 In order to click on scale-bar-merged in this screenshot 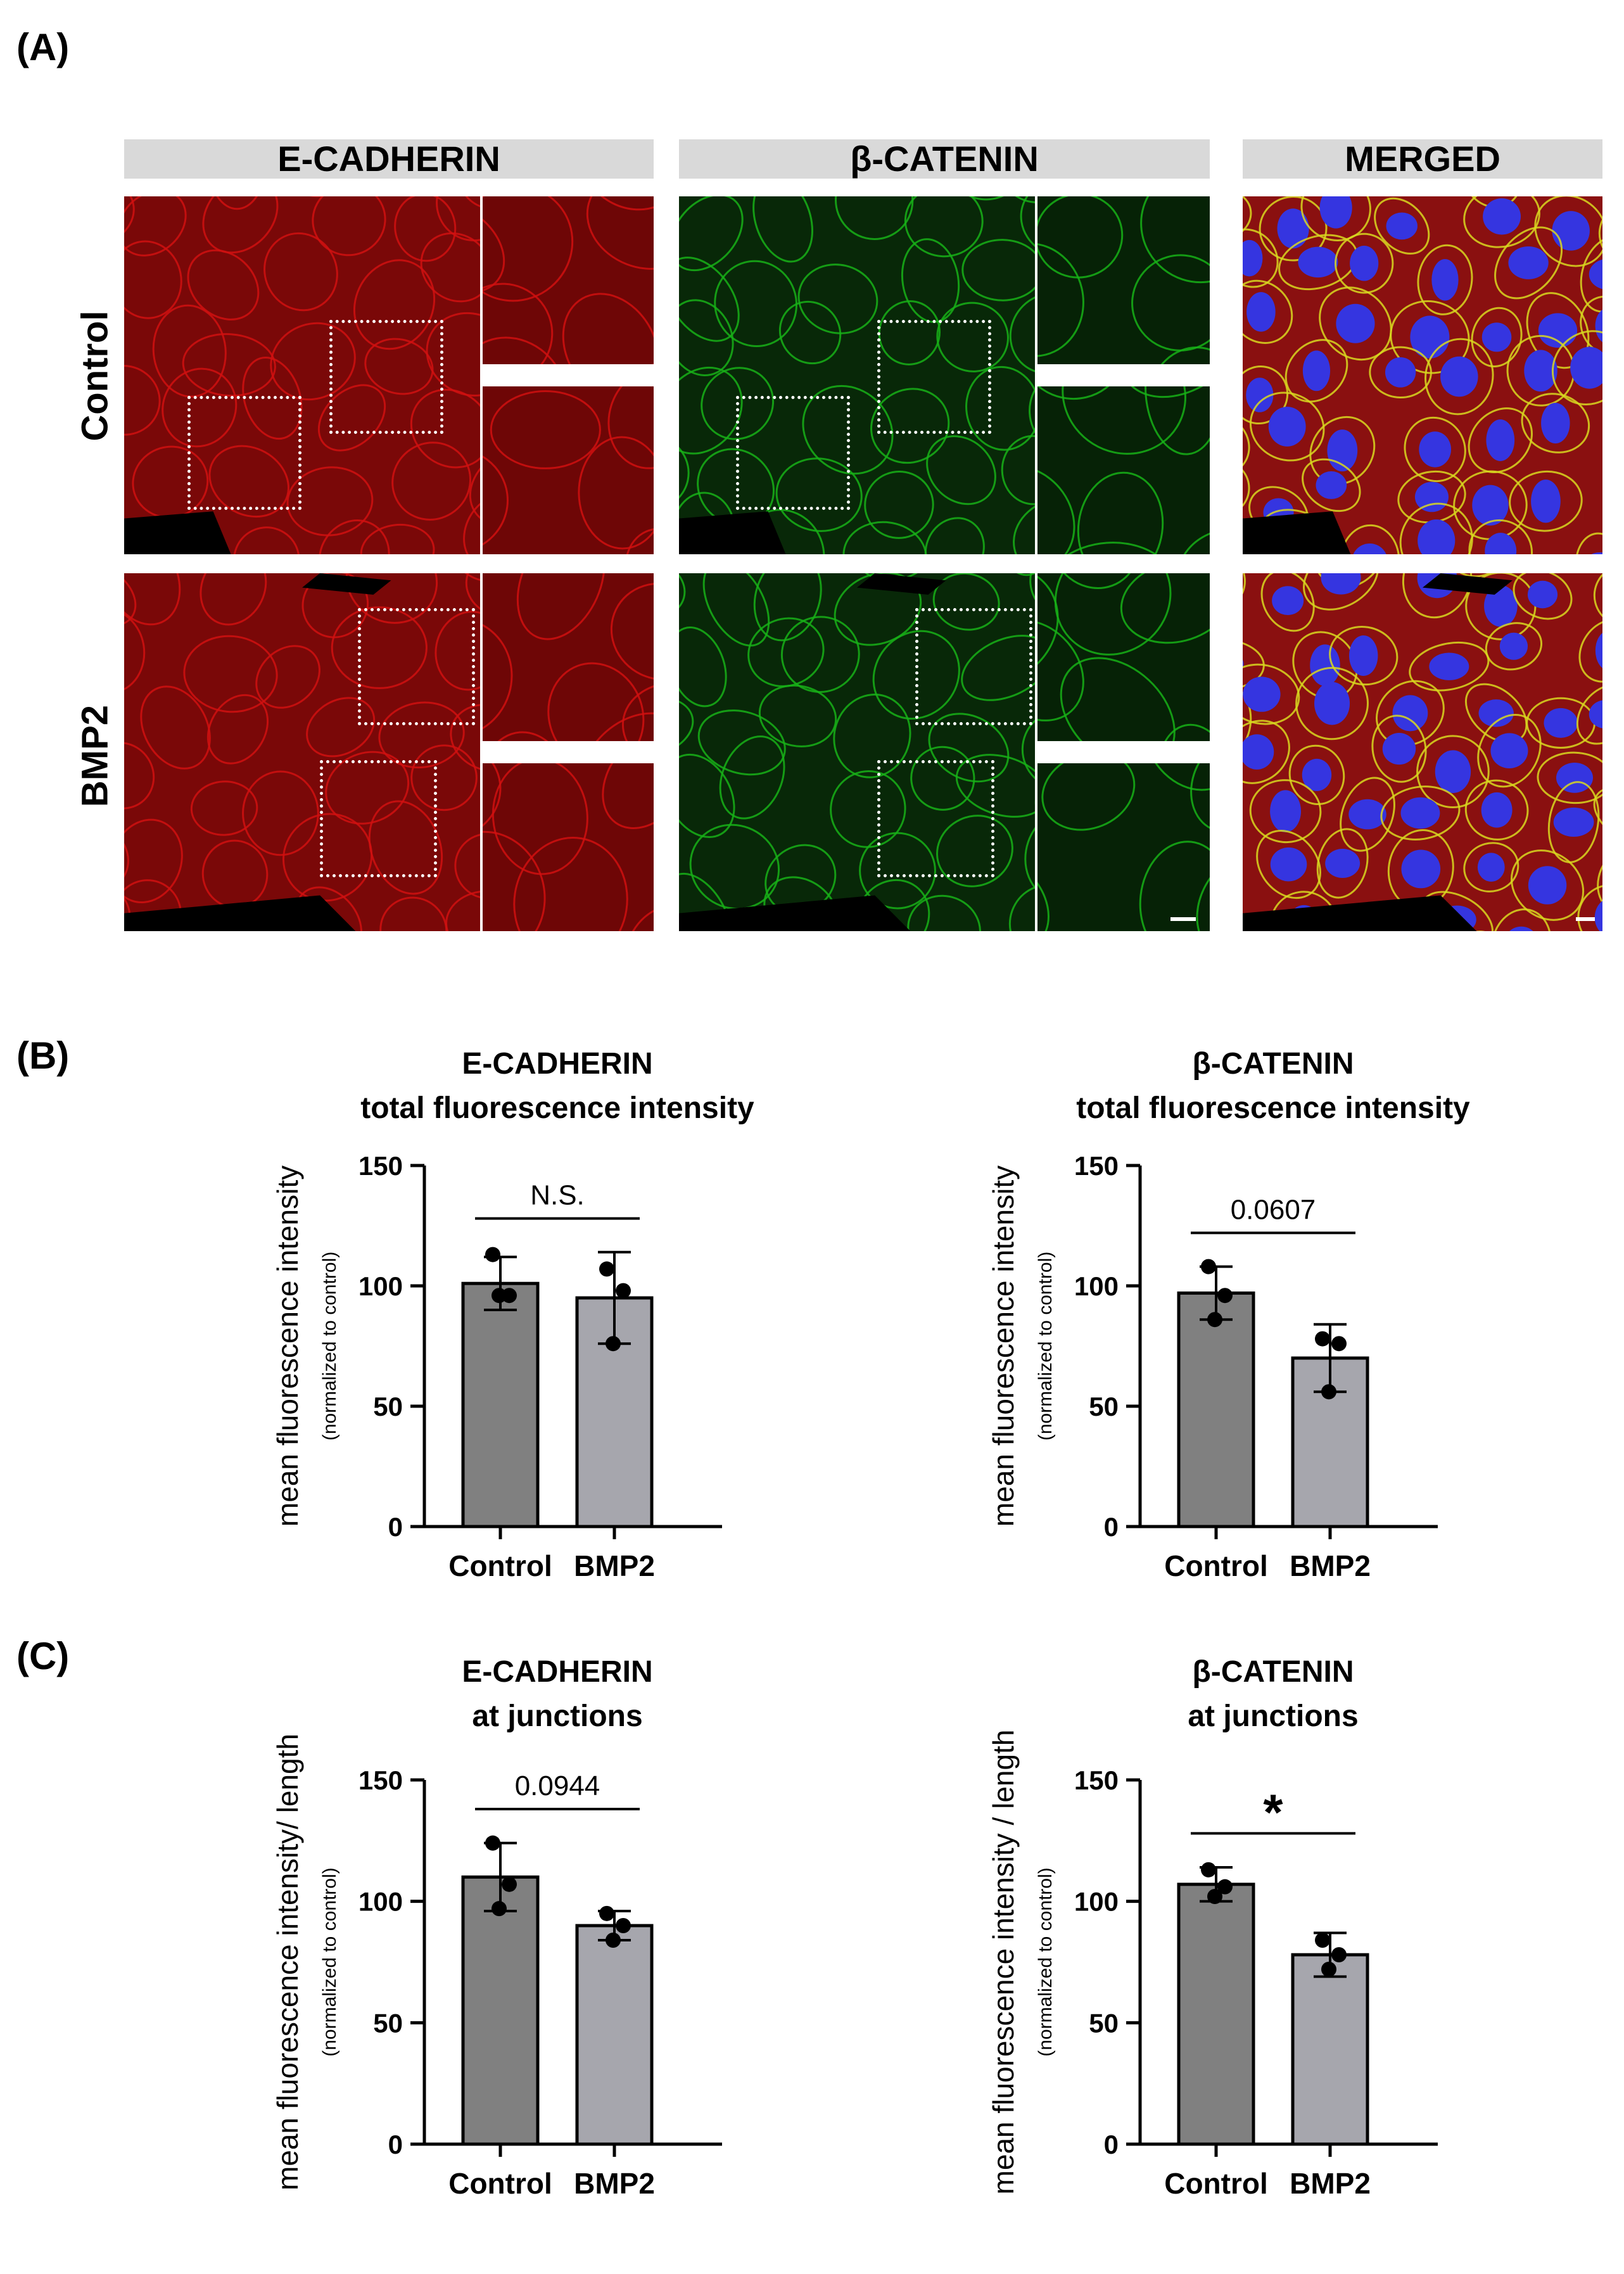, I will do `click(1585, 919)`.